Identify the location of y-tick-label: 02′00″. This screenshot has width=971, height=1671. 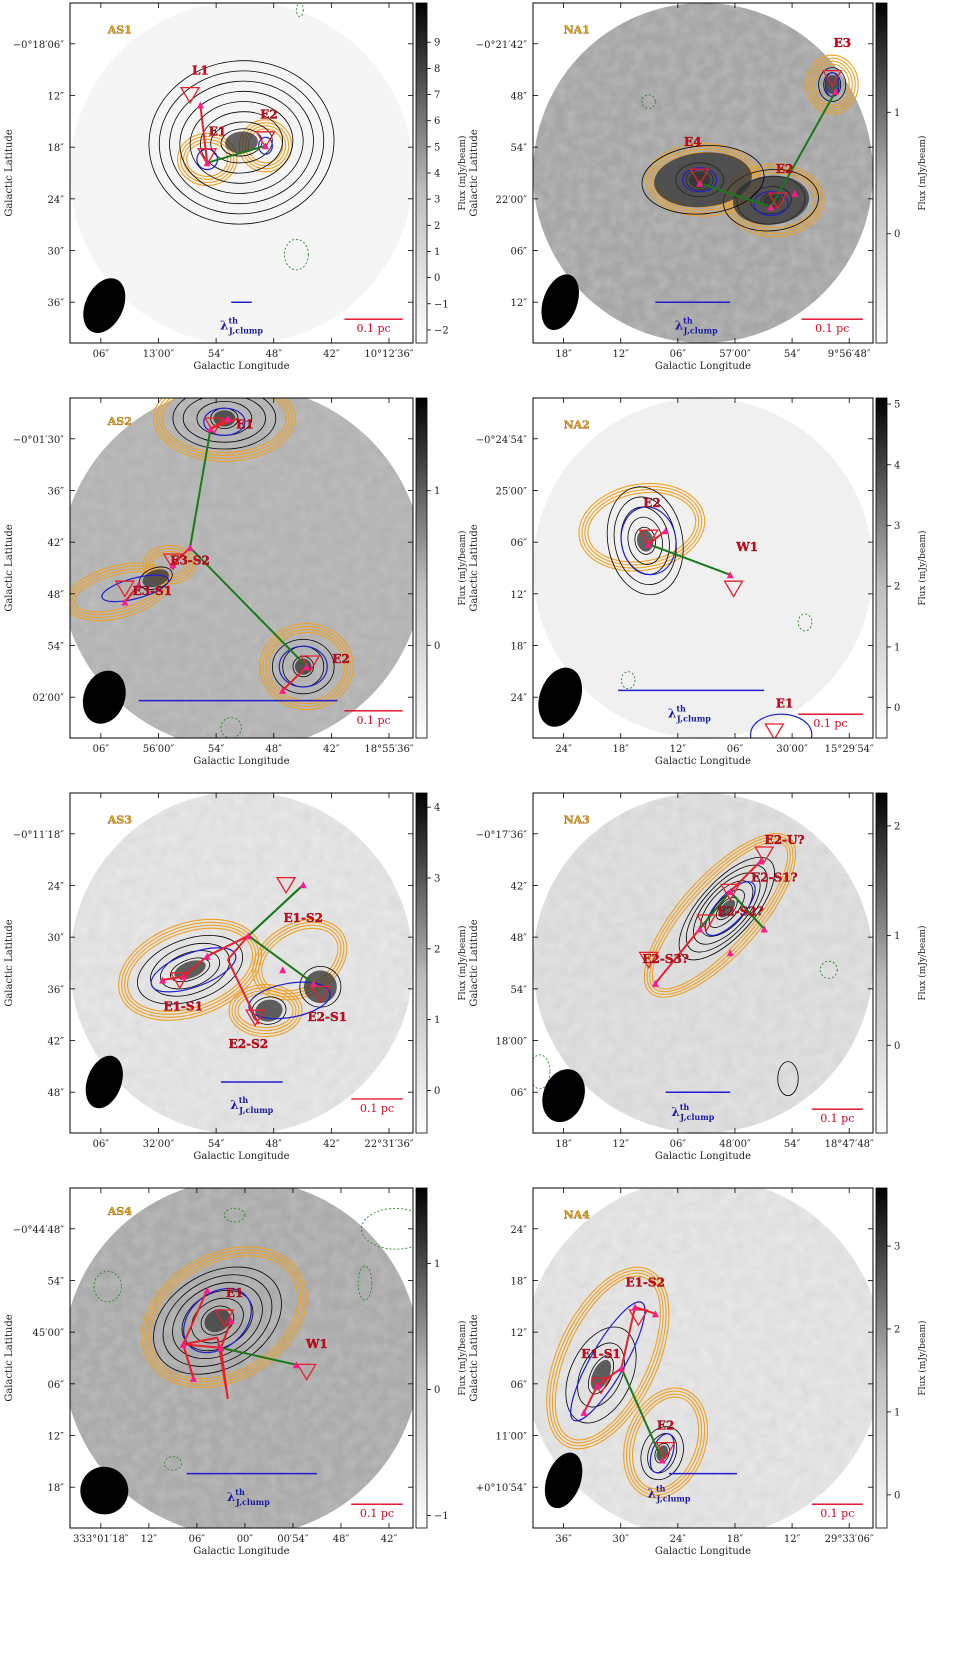
(49, 698).